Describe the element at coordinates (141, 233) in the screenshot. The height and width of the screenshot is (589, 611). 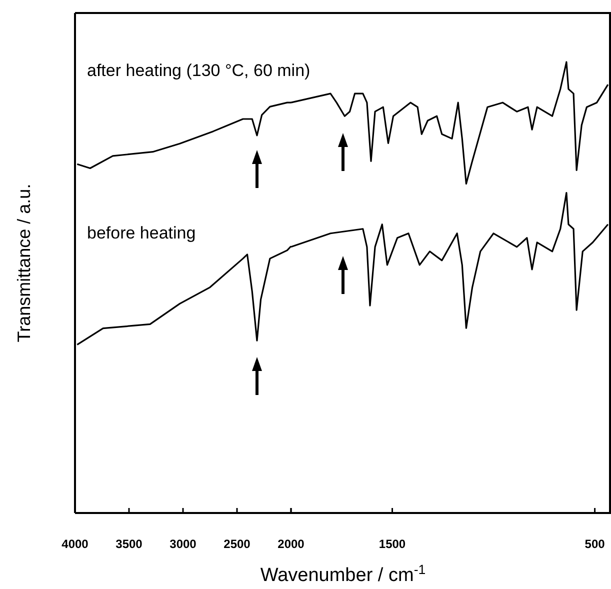
I see `text: before heating` at that location.